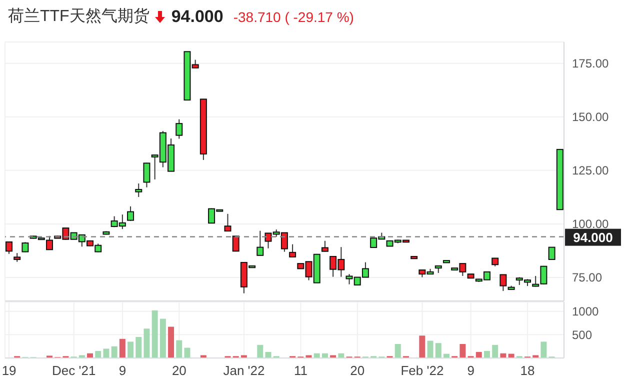  Describe the element at coordinates (527, 370) in the screenshot. I see `category-label: 18` at that location.